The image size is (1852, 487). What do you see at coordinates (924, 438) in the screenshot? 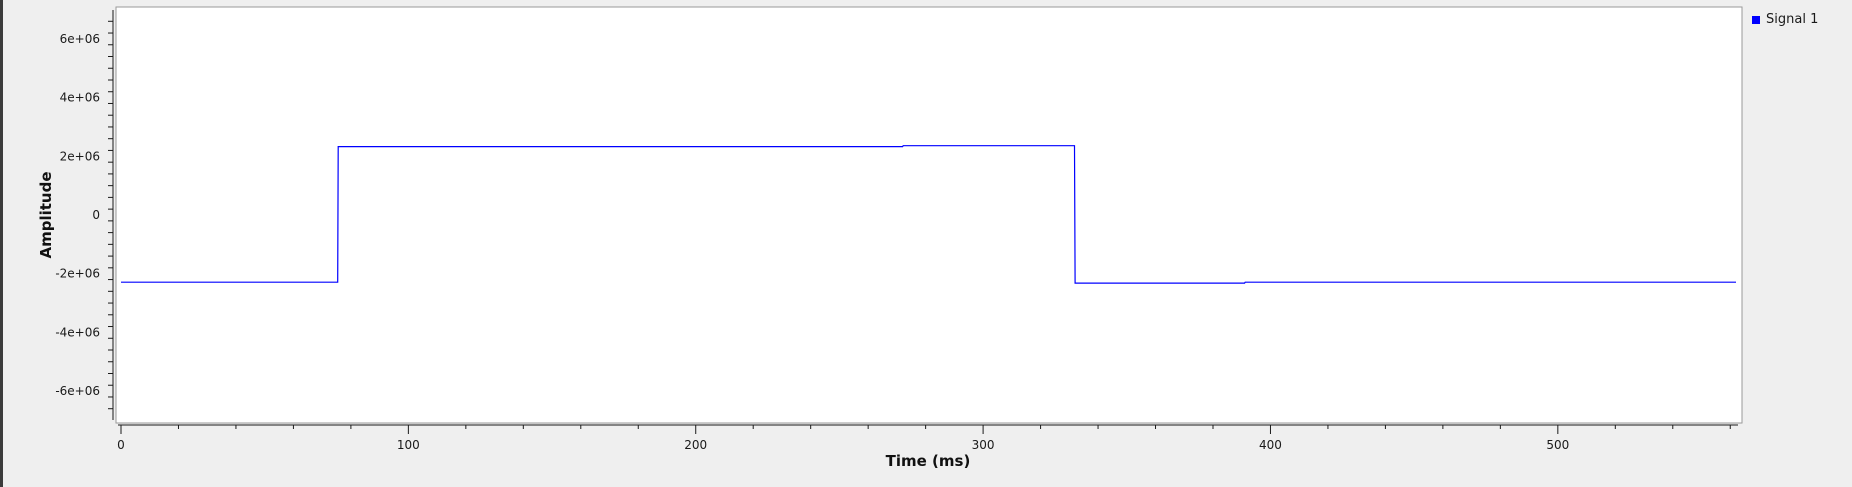
I see `x-axis-ticks: 0 100 200 300 400 500` at bounding box center [924, 438].